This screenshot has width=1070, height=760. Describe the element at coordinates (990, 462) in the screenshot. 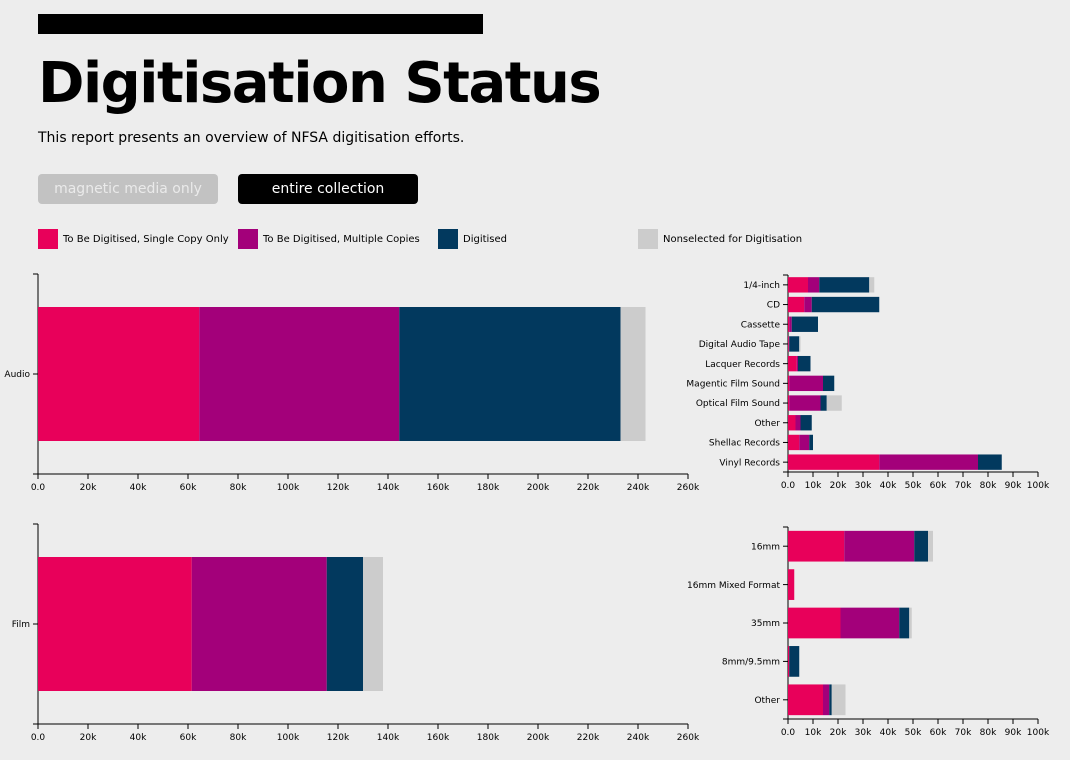

I see `chart-1-bar-vinyl-records-digitised` at that location.